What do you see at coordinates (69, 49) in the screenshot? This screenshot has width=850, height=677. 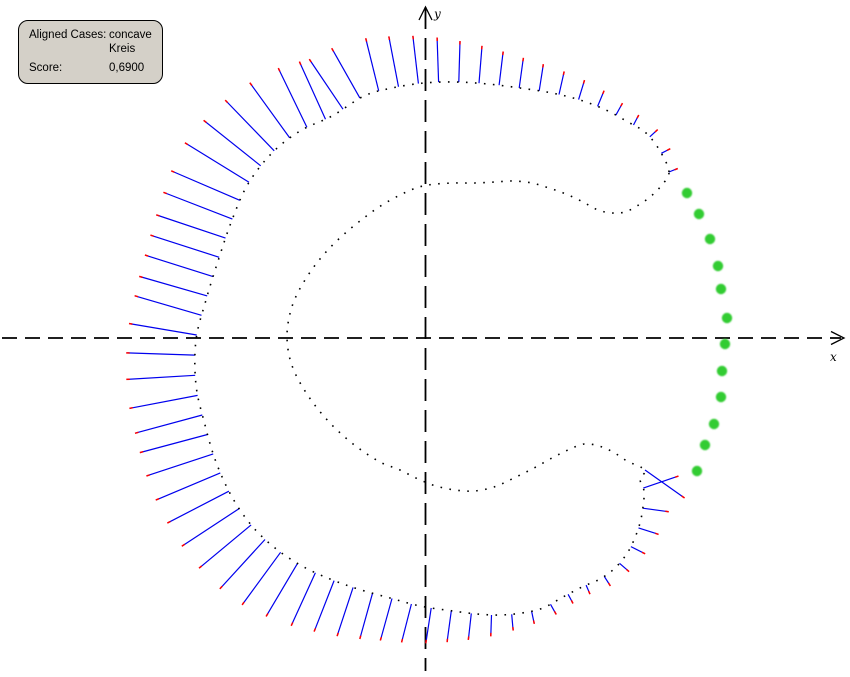 I see `aligned-cases-label-spacer` at bounding box center [69, 49].